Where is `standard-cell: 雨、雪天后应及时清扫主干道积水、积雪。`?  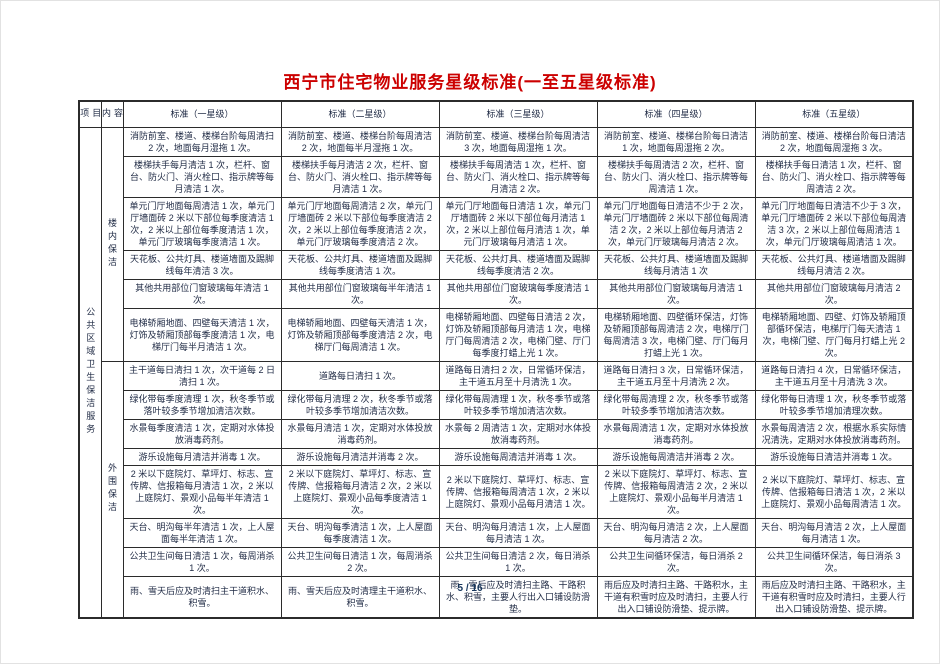
standard-cell: 雨、雪天后应及时清扫主干道积水、积雪。 is located at coordinates (202, 596).